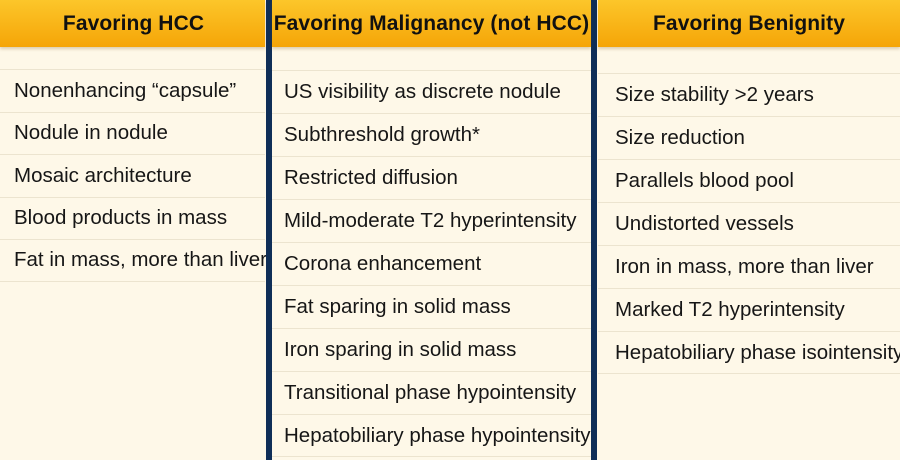 The image size is (900, 460). I want to click on list-item: Iron in mass, more than liver, so click(749, 266).